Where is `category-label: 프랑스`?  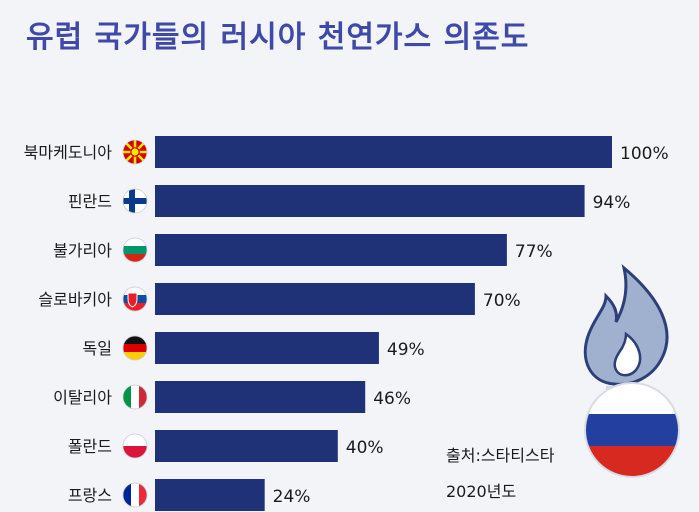 category-label: 프랑스 is located at coordinates (90, 495).